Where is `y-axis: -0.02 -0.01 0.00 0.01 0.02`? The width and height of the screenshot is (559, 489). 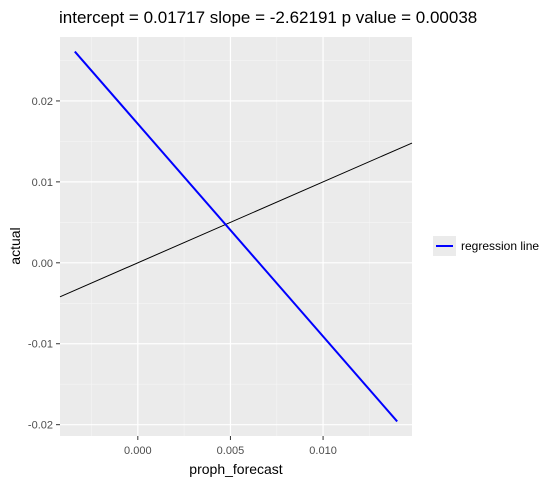
y-axis: -0.02 -0.01 0.00 0.01 0.02 is located at coordinates (44, 264).